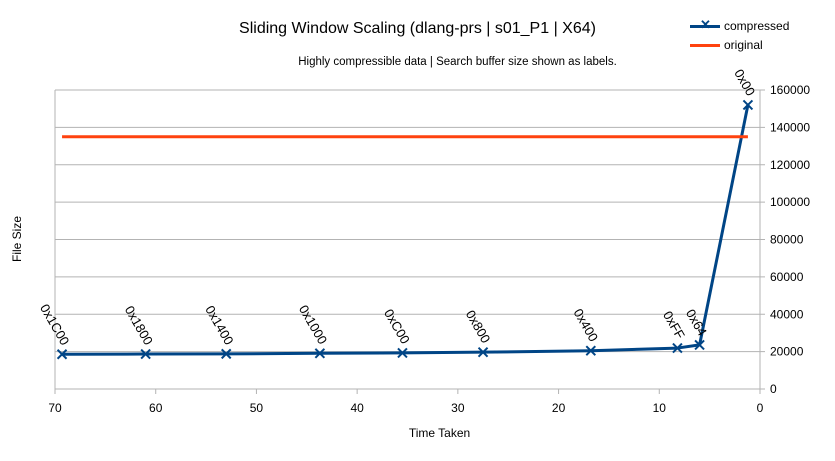 This screenshot has width=835, height=461. I want to click on legend: ✕ compressed original, so click(739, 35).